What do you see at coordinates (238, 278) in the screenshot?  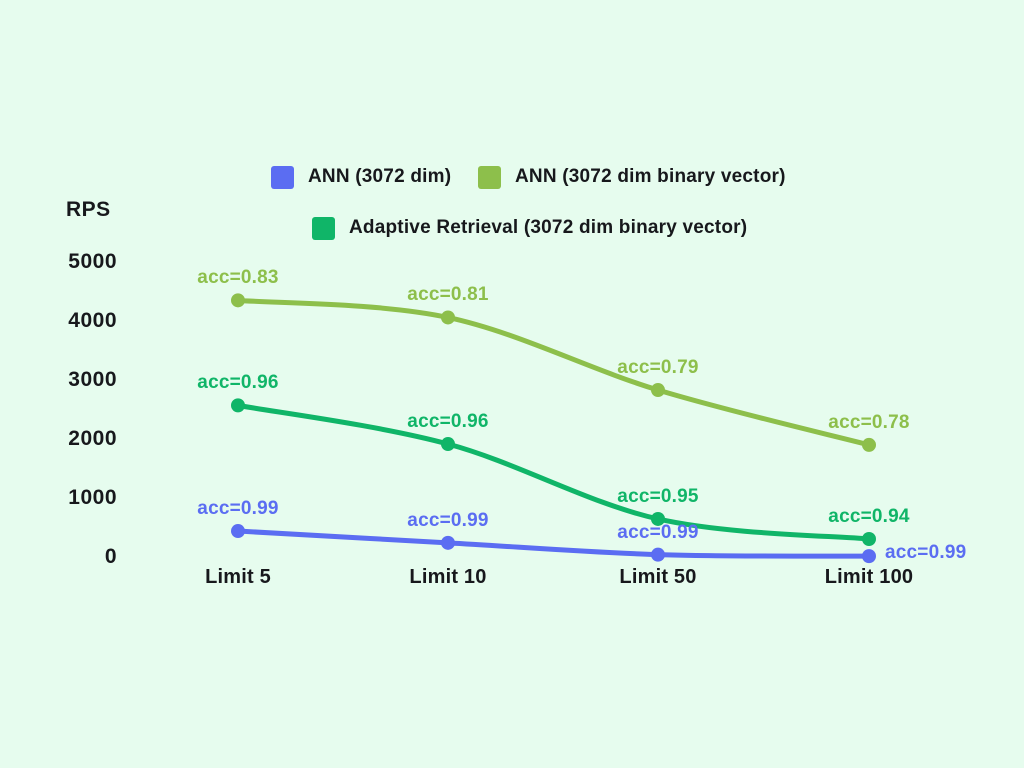 I see `accuracy-annotation: acc=0.83` at bounding box center [238, 278].